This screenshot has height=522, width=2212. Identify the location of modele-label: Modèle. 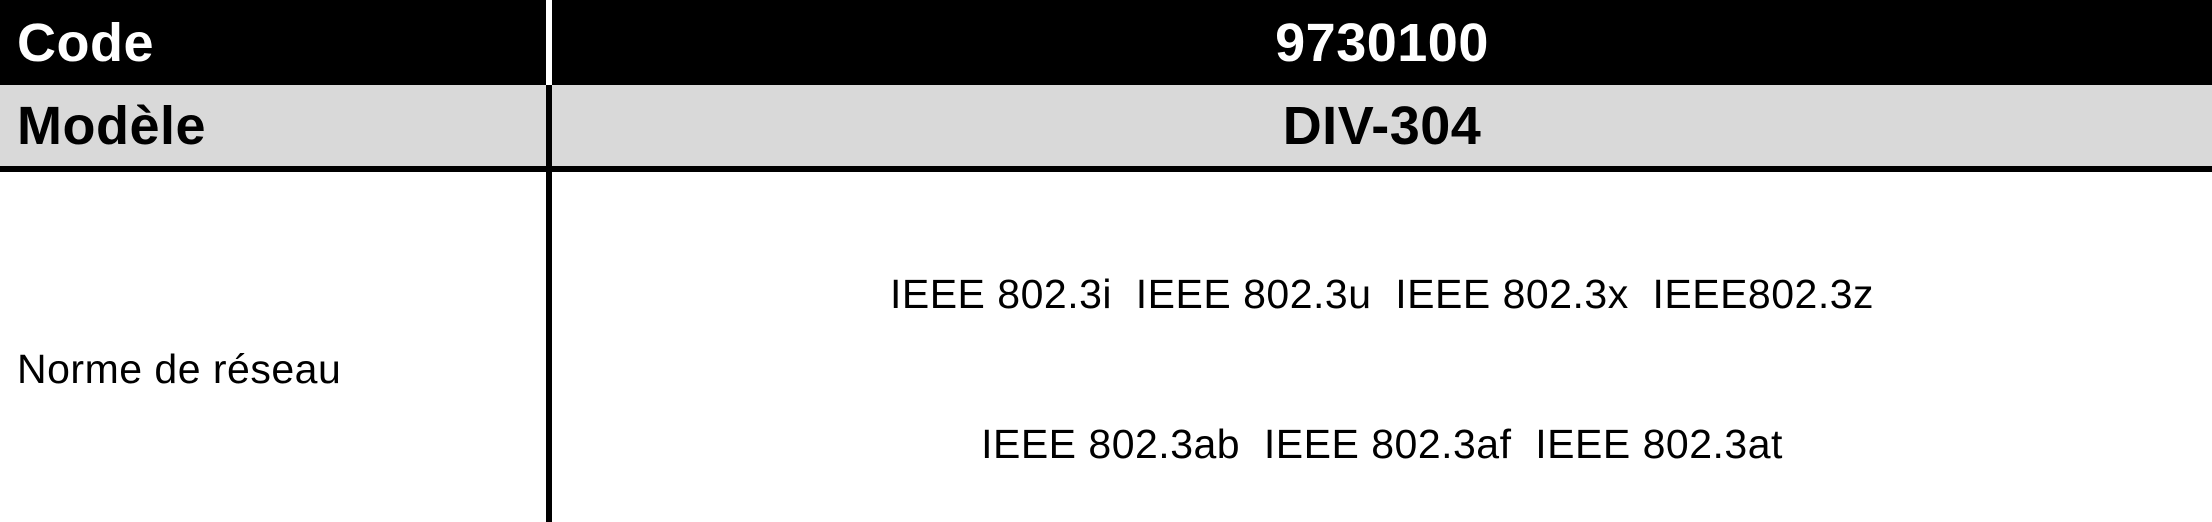
(276, 128).